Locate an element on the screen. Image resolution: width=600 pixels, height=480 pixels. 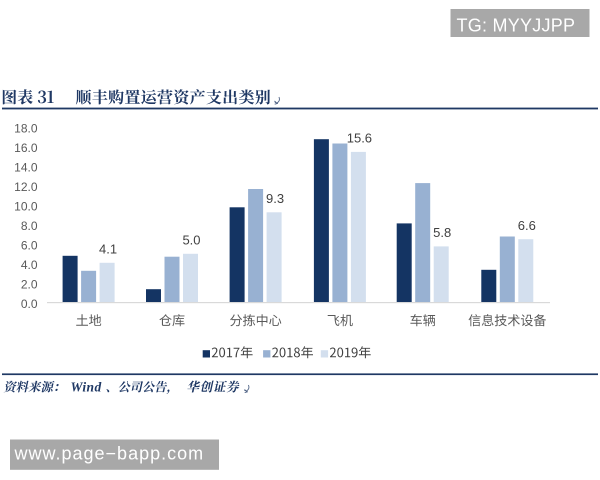
svg-text: 2.0 is located at coordinates (29, 284).